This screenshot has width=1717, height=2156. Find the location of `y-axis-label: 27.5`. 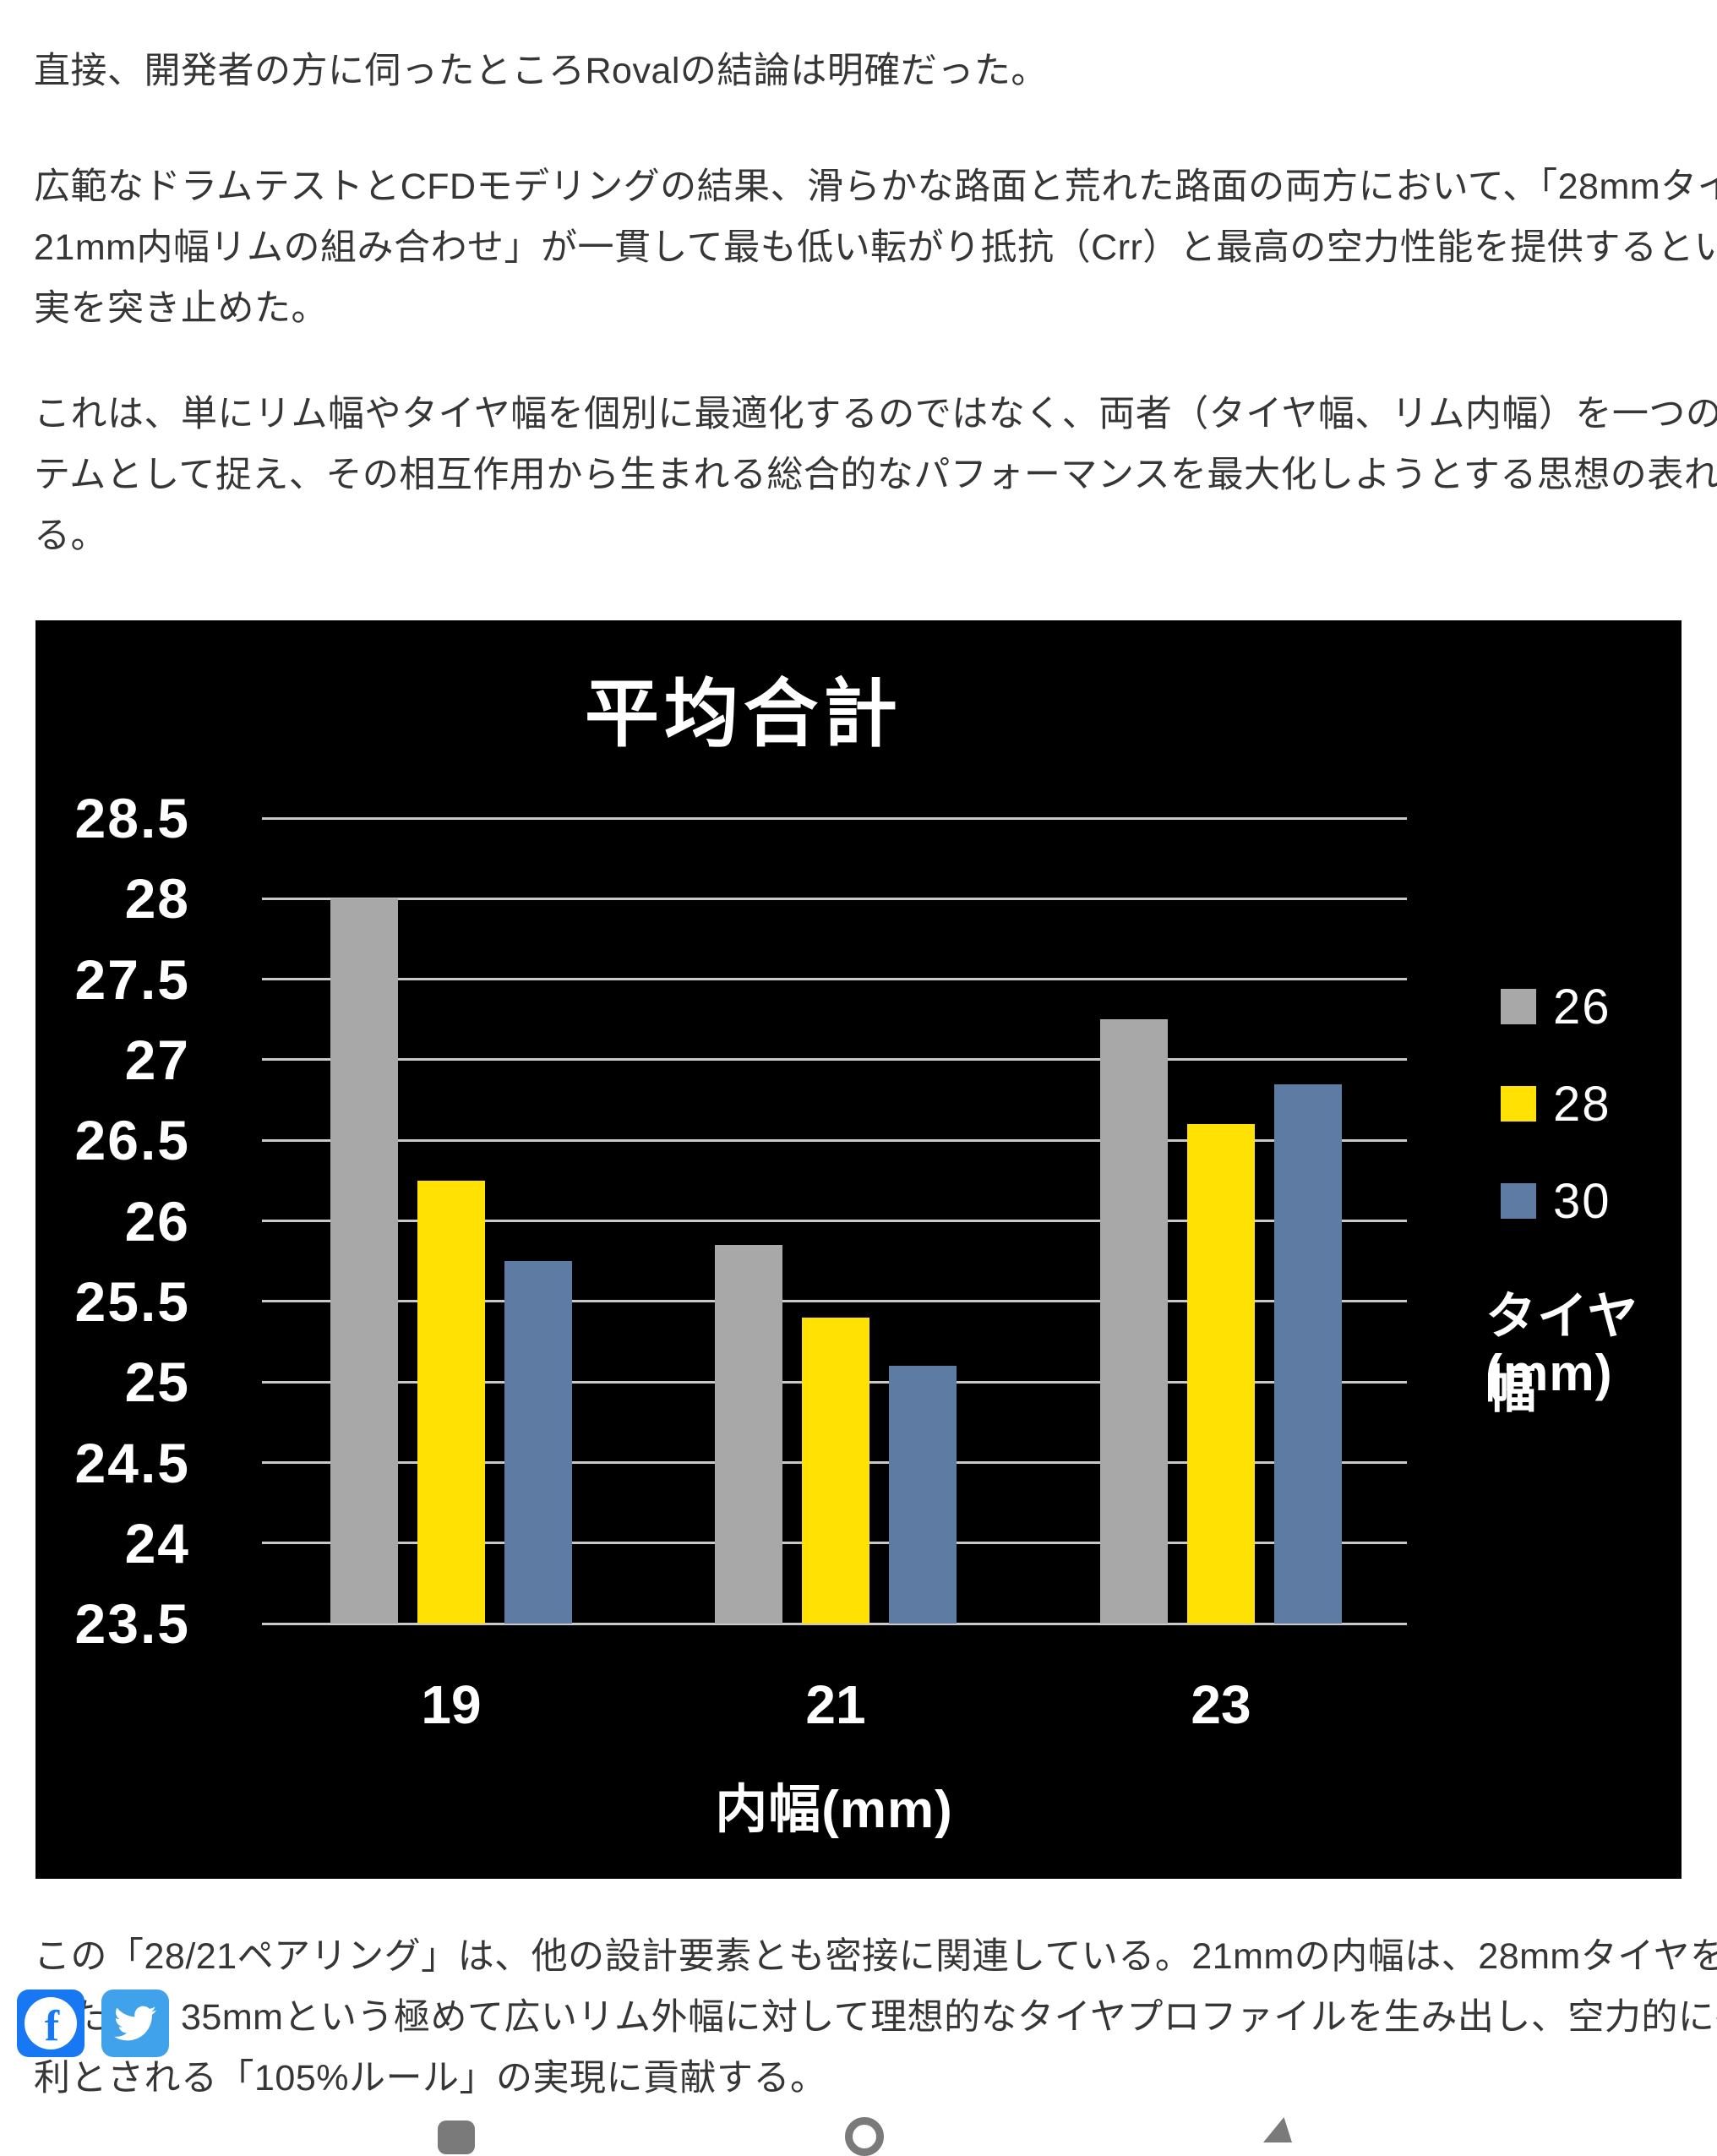

y-axis-label: 27.5 is located at coordinates (132, 979).